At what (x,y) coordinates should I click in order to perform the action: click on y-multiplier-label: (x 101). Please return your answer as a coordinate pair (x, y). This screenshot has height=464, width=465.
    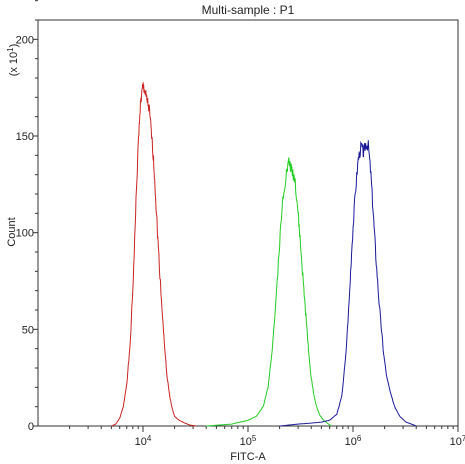
    Looking at the image, I should click on (13, 60).